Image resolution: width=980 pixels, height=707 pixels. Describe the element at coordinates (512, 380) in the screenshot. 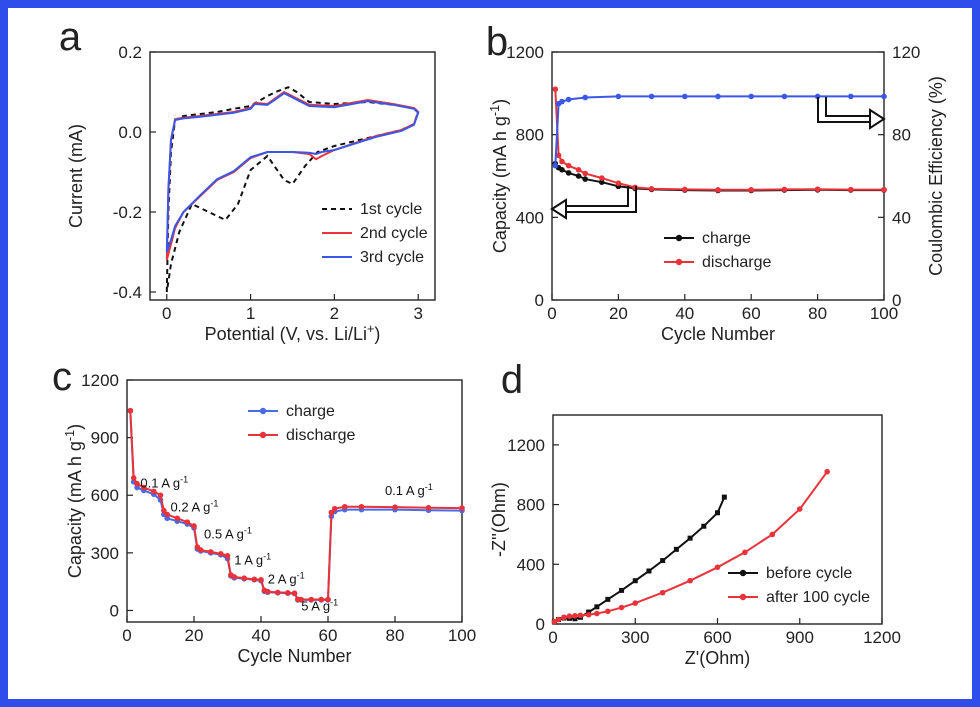

I see `panel-letter-d: d` at that location.